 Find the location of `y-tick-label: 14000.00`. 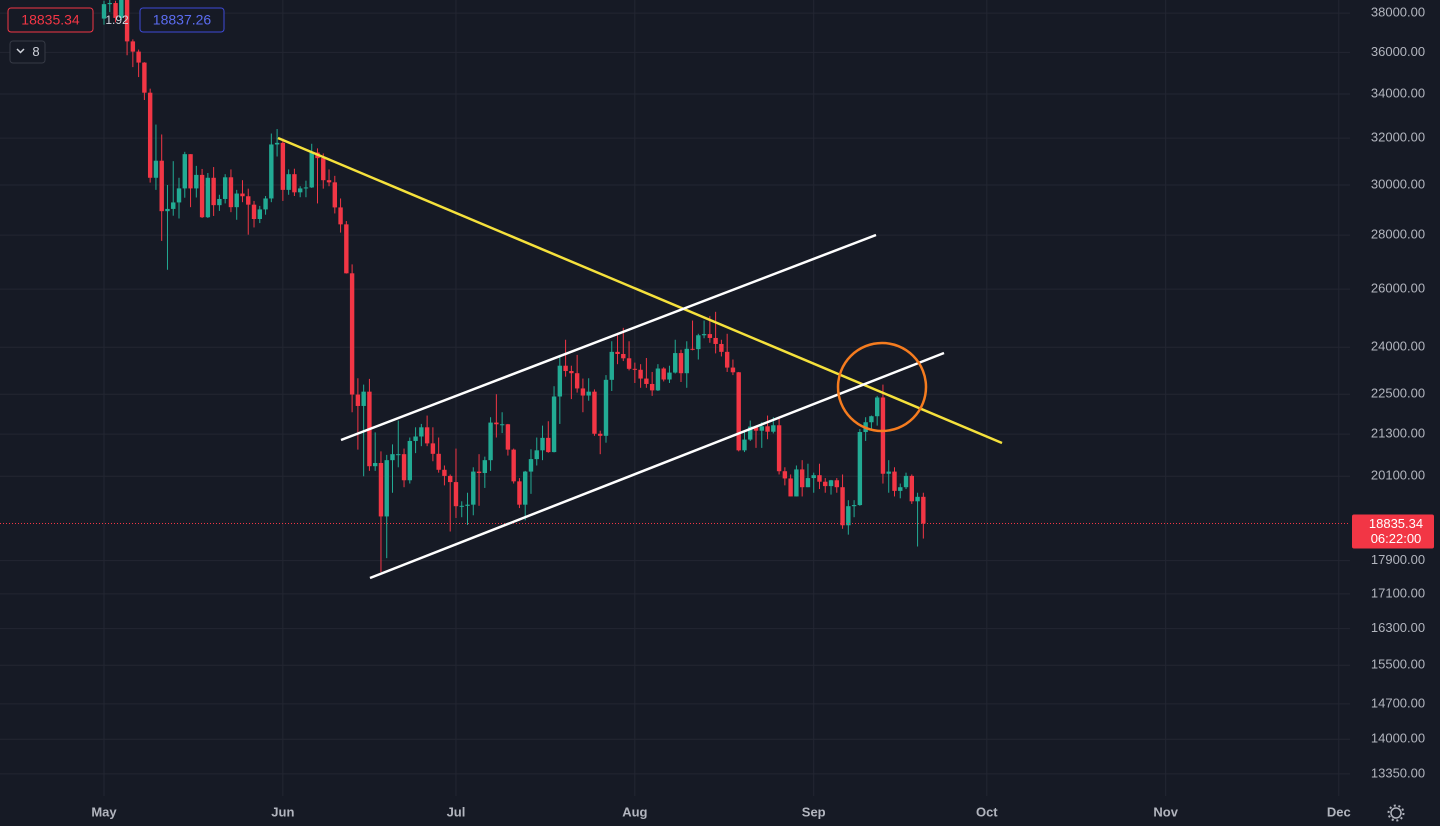

y-tick-label: 14000.00 is located at coordinates (1398, 738).